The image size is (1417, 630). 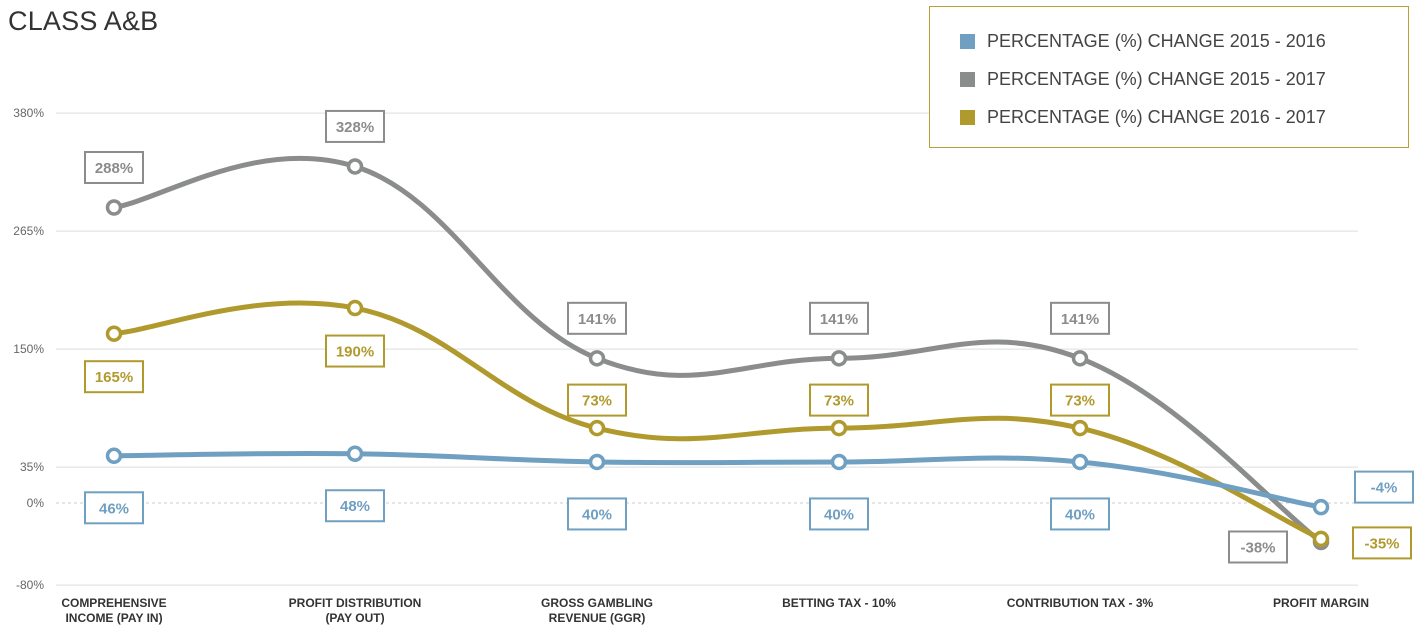 I want to click on data-label: 46%, so click(x=114, y=508).